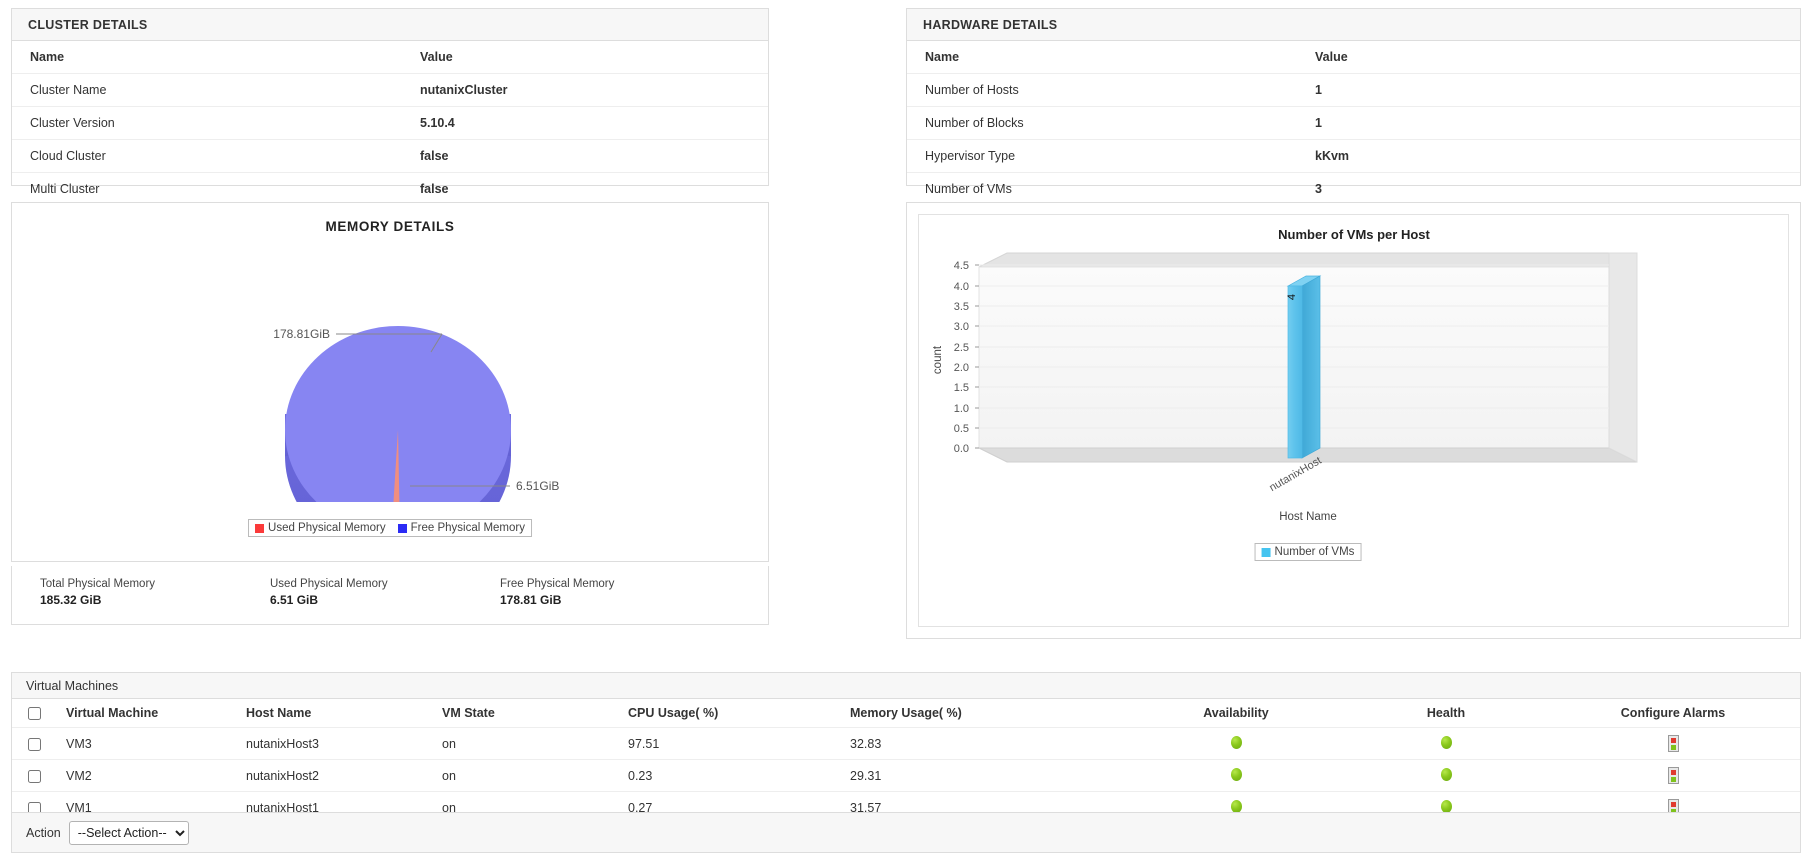 The height and width of the screenshot is (865, 1812). Describe the element at coordinates (961, 429) in the screenshot. I see `ytick-1: 0.5` at that location.